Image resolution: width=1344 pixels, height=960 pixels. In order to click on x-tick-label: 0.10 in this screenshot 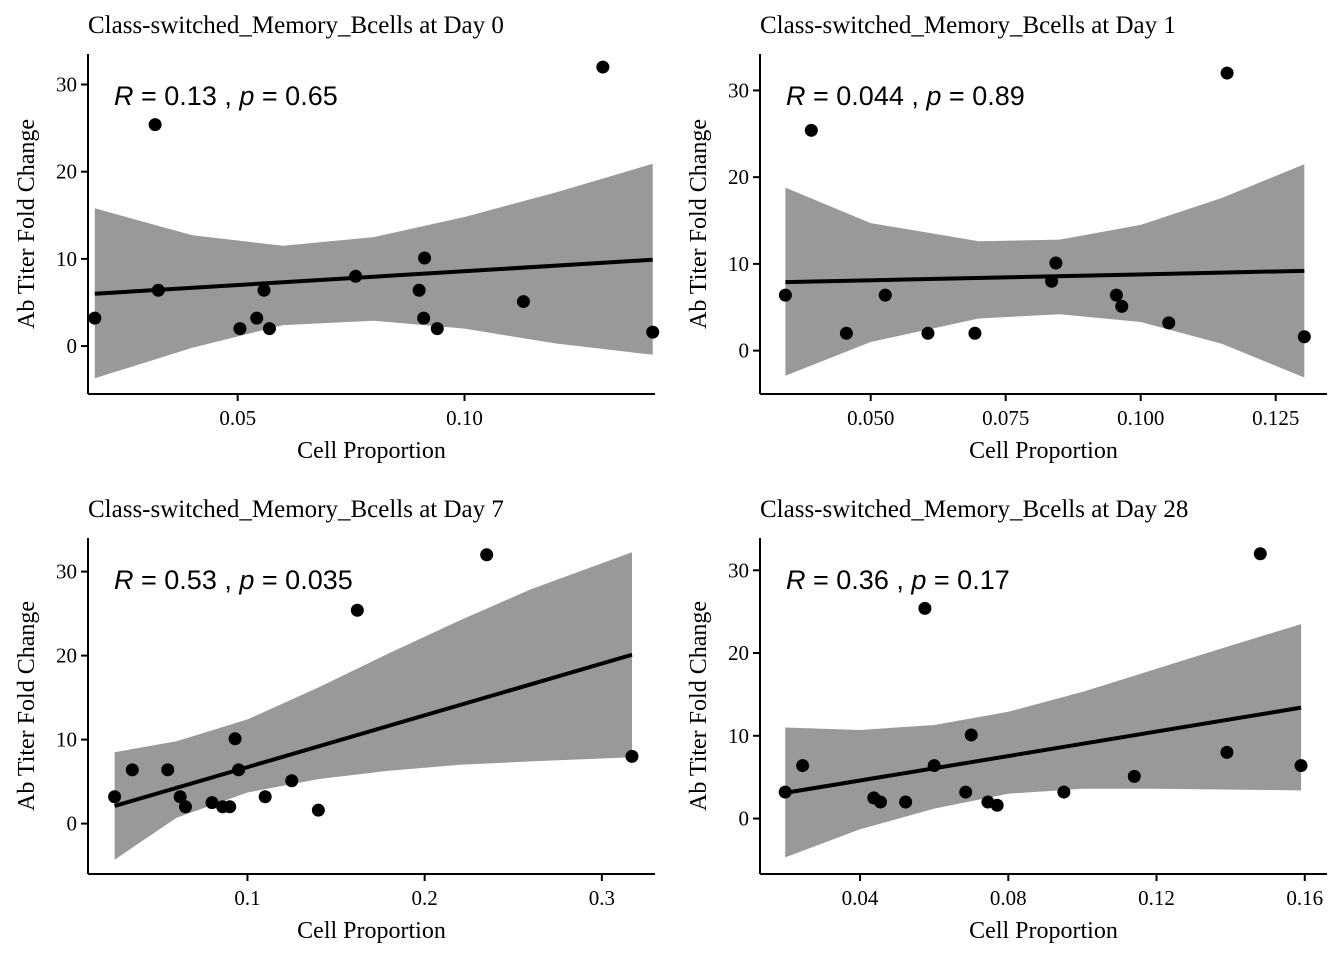, I will do `click(464, 418)`.